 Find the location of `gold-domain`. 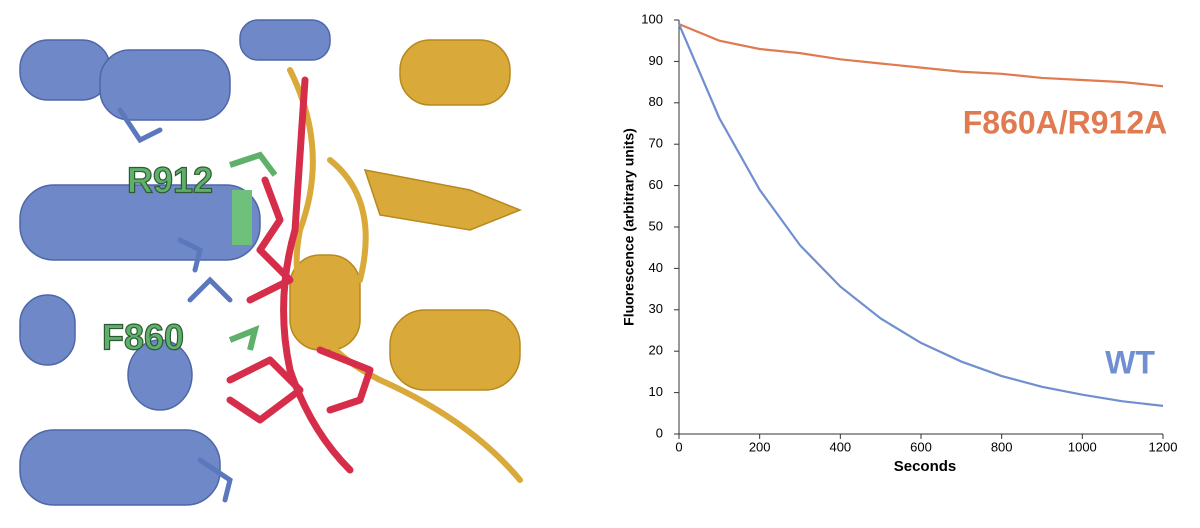

gold-domain is located at coordinates (406, 215).